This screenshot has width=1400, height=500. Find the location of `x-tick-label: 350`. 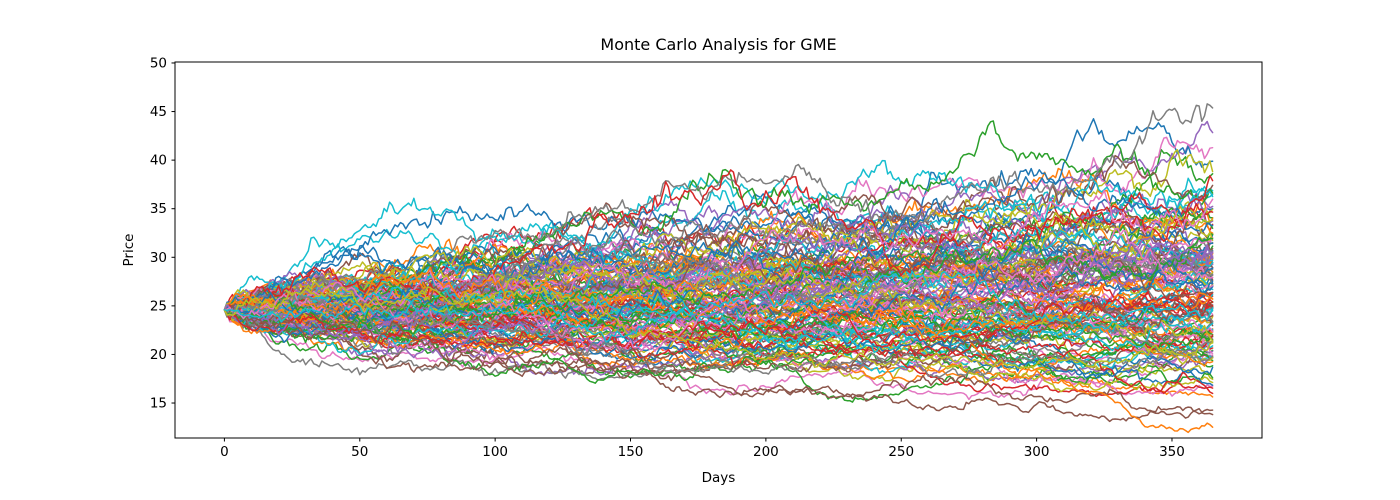

x-tick-label: 350 is located at coordinates (1172, 452).